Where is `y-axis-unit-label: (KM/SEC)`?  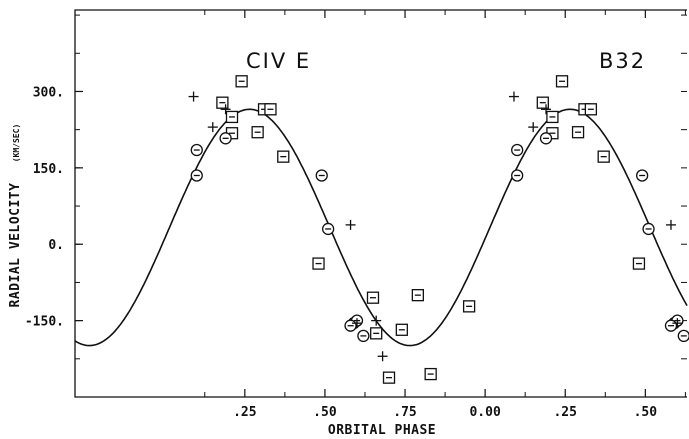
y-axis-unit-label: (KM/SEC) is located at coordinates (16, 143).